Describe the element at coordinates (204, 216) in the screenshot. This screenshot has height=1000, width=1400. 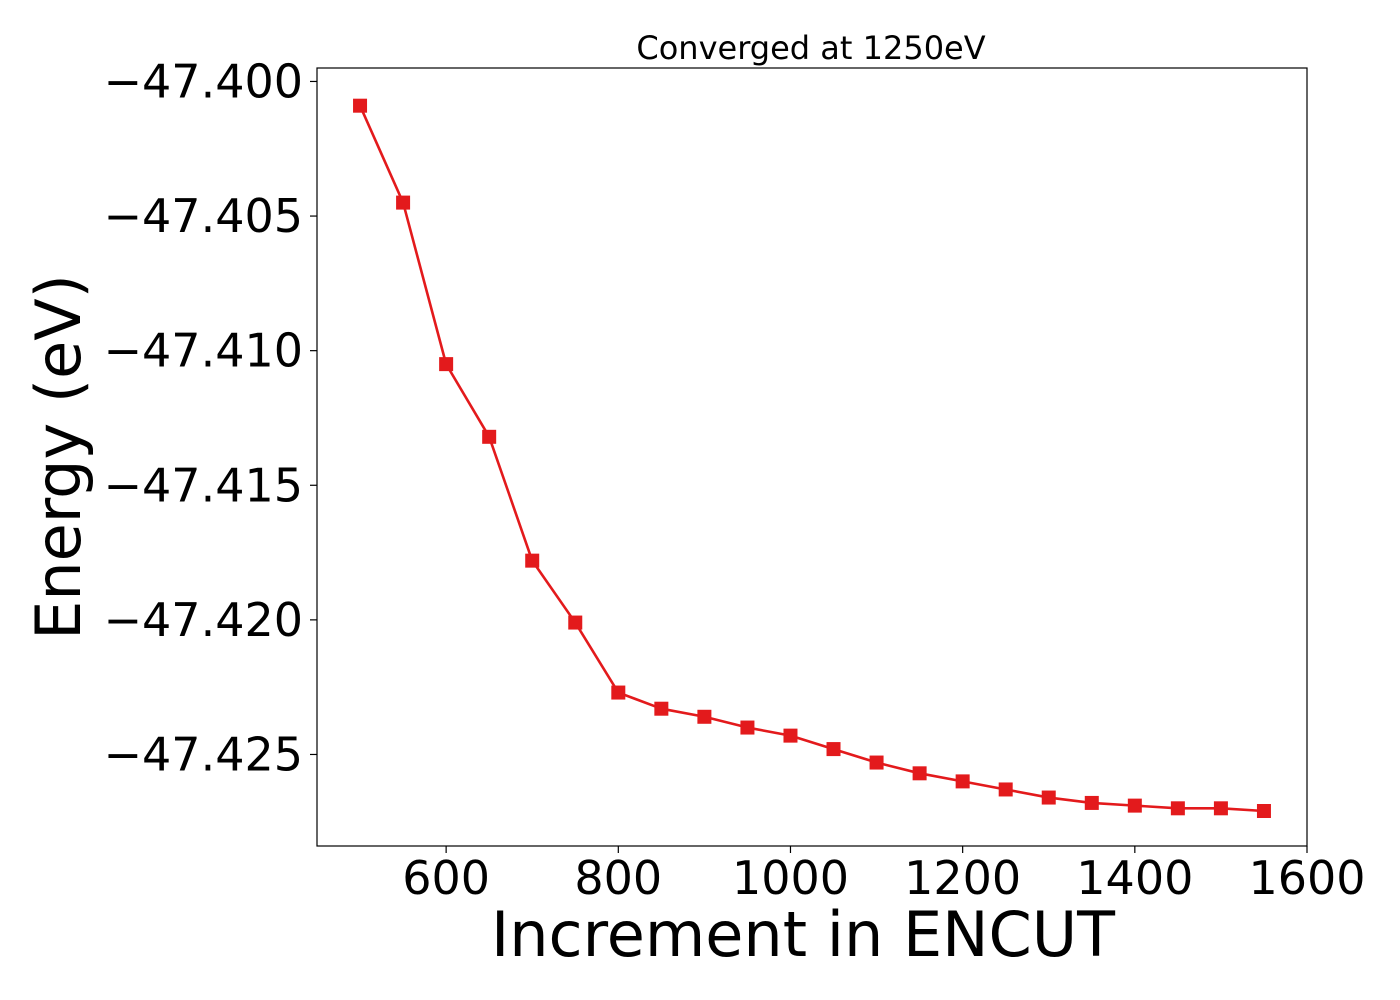
I see `y-tick-label: −47.405` at that location.